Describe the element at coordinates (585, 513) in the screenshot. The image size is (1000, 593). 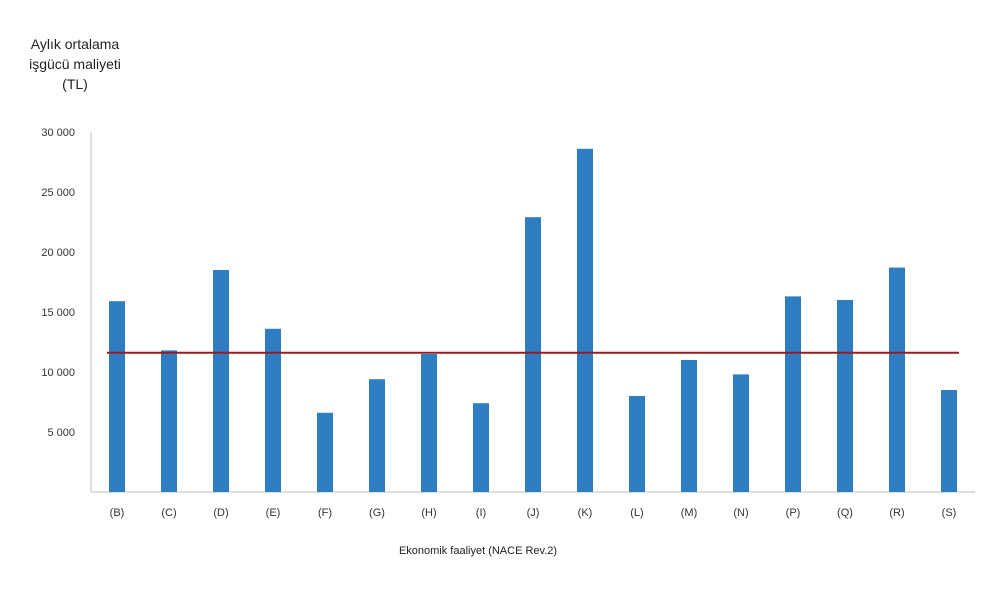
I see `x-tick-label: (K)` at that location.